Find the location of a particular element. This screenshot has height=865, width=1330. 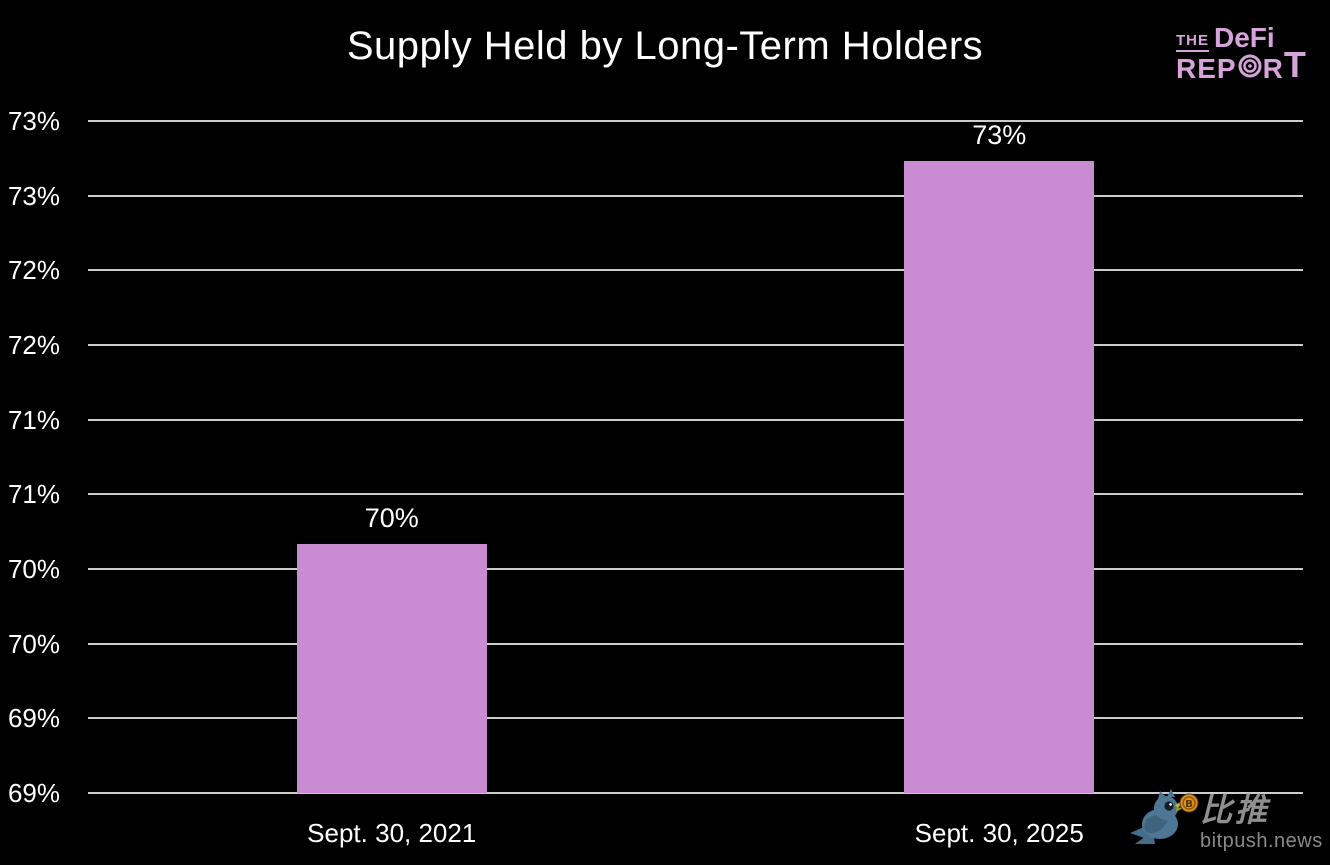

bar-value-label: 70% is located at coordinates (391, 517).